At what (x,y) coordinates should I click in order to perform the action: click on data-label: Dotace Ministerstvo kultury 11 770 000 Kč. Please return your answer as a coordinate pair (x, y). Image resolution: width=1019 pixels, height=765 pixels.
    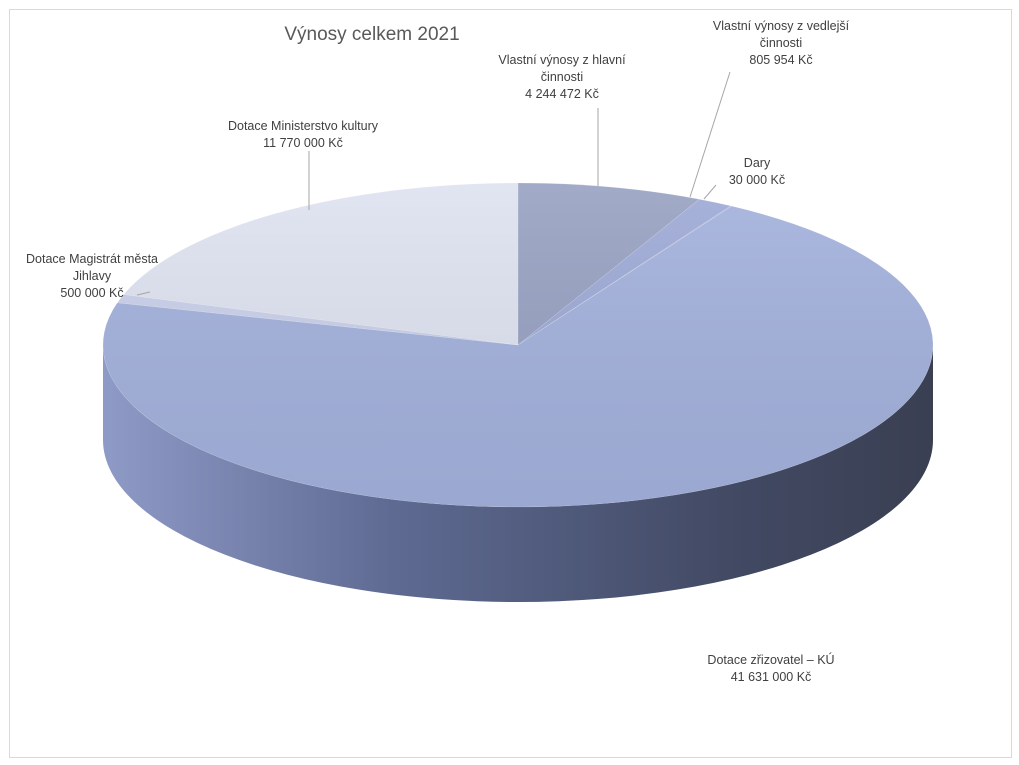
    Looking at the image, I should click on (303, 134).